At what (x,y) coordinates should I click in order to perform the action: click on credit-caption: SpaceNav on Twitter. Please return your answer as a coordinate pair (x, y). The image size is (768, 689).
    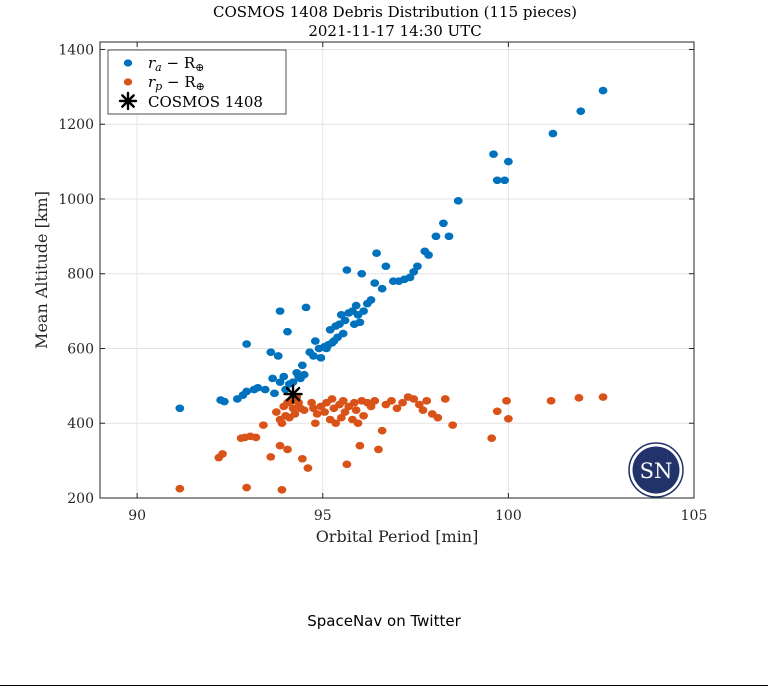
    Looking at the image, I should click on (384, 621).